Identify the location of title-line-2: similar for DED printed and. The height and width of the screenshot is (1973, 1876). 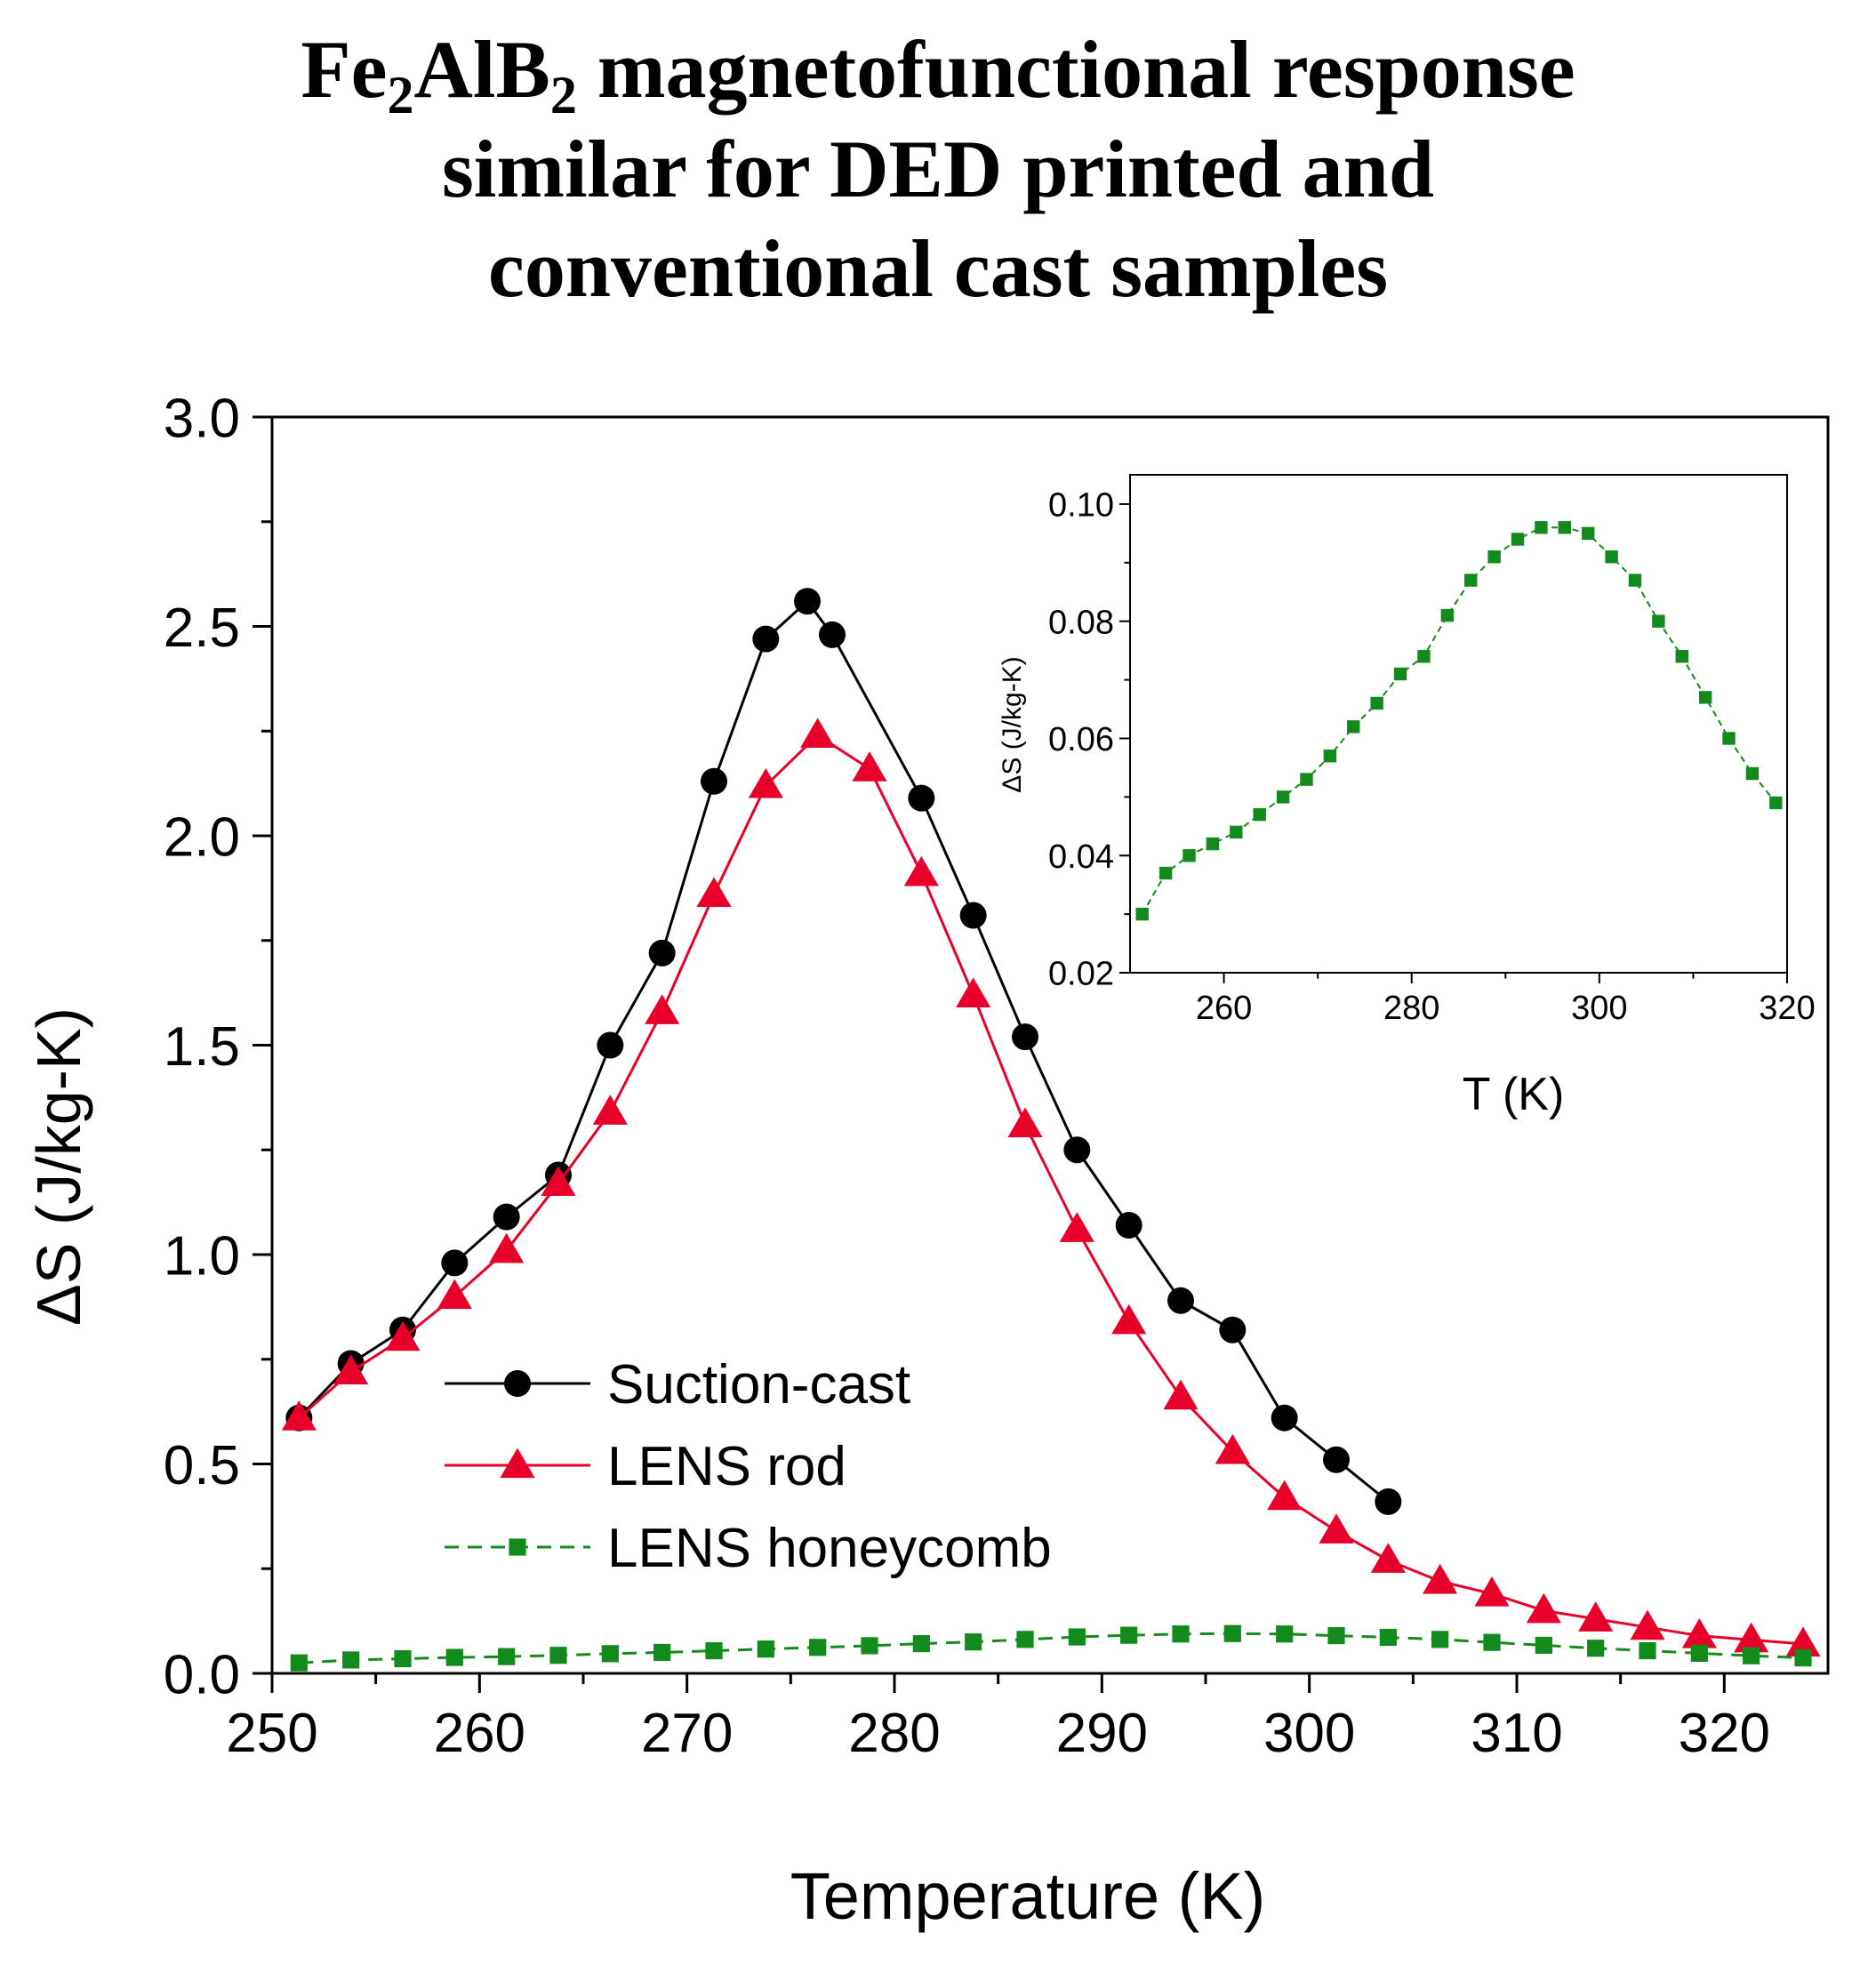
(938, 169).